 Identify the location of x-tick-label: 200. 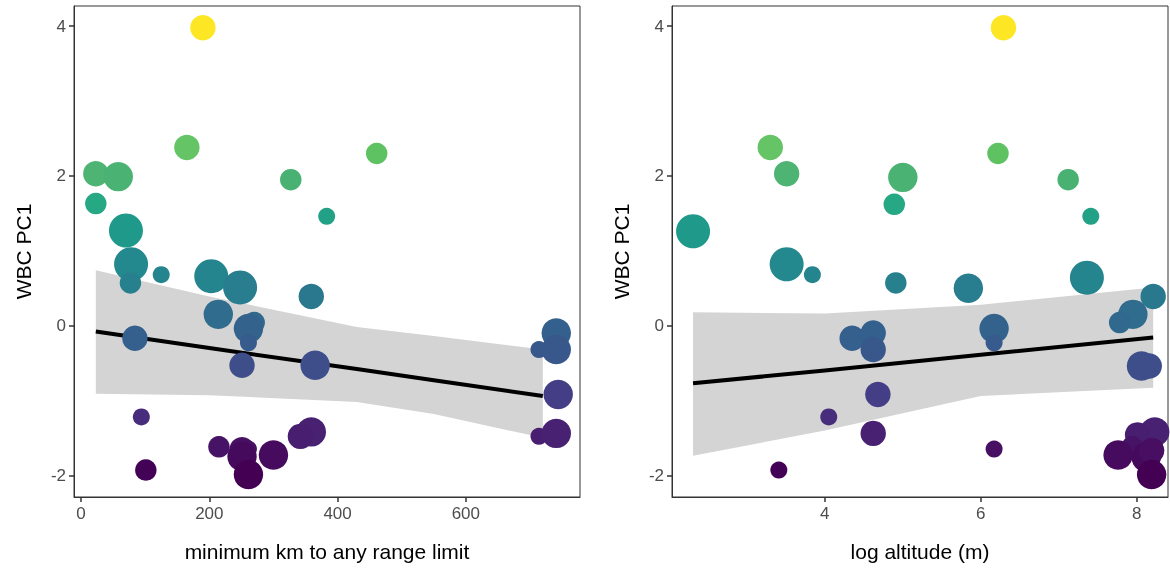
(209, 513).